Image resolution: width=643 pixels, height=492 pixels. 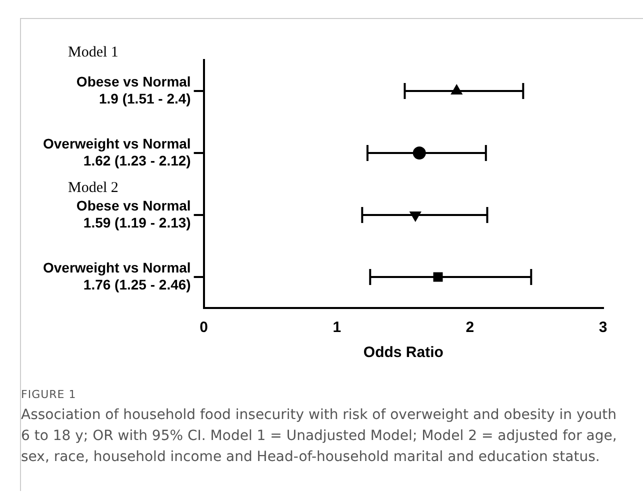 I want to click on text: Model 1, so click(x=93, y=52).